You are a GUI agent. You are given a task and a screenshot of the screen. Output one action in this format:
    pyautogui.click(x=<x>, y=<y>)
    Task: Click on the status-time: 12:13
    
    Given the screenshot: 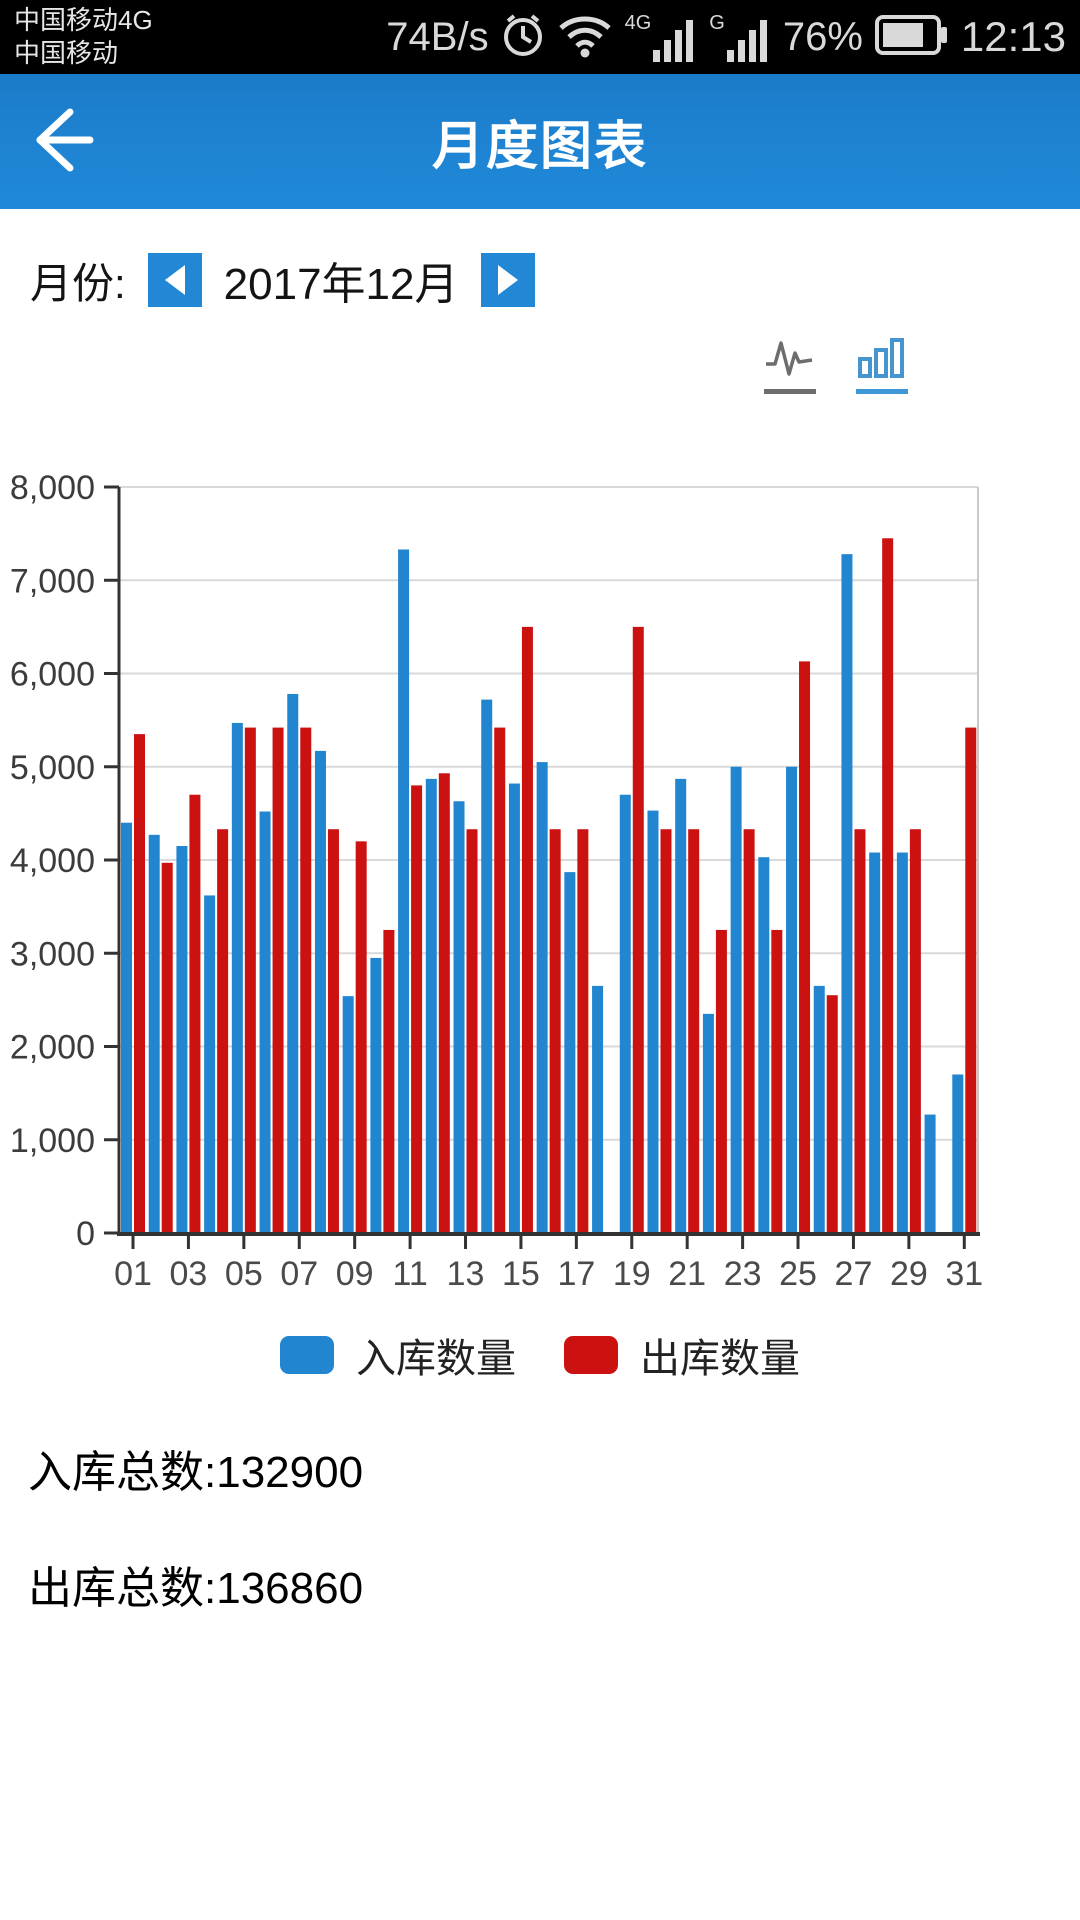 What is the action you would take?
    pyautogui.click(x=1013, y=36)
    